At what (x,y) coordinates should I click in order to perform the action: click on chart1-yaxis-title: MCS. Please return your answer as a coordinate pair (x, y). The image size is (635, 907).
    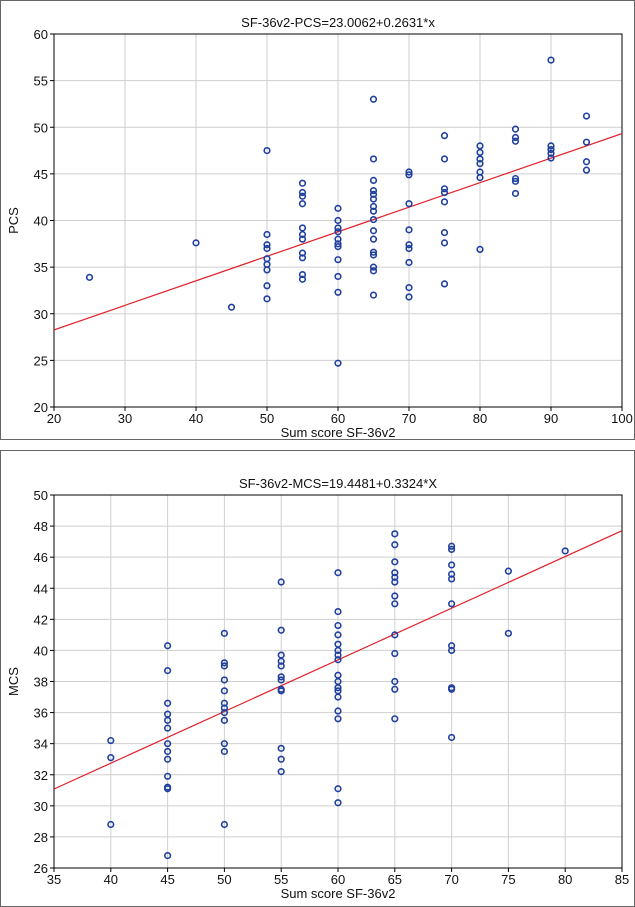
    Looking at the image, I should click on (13, 681).